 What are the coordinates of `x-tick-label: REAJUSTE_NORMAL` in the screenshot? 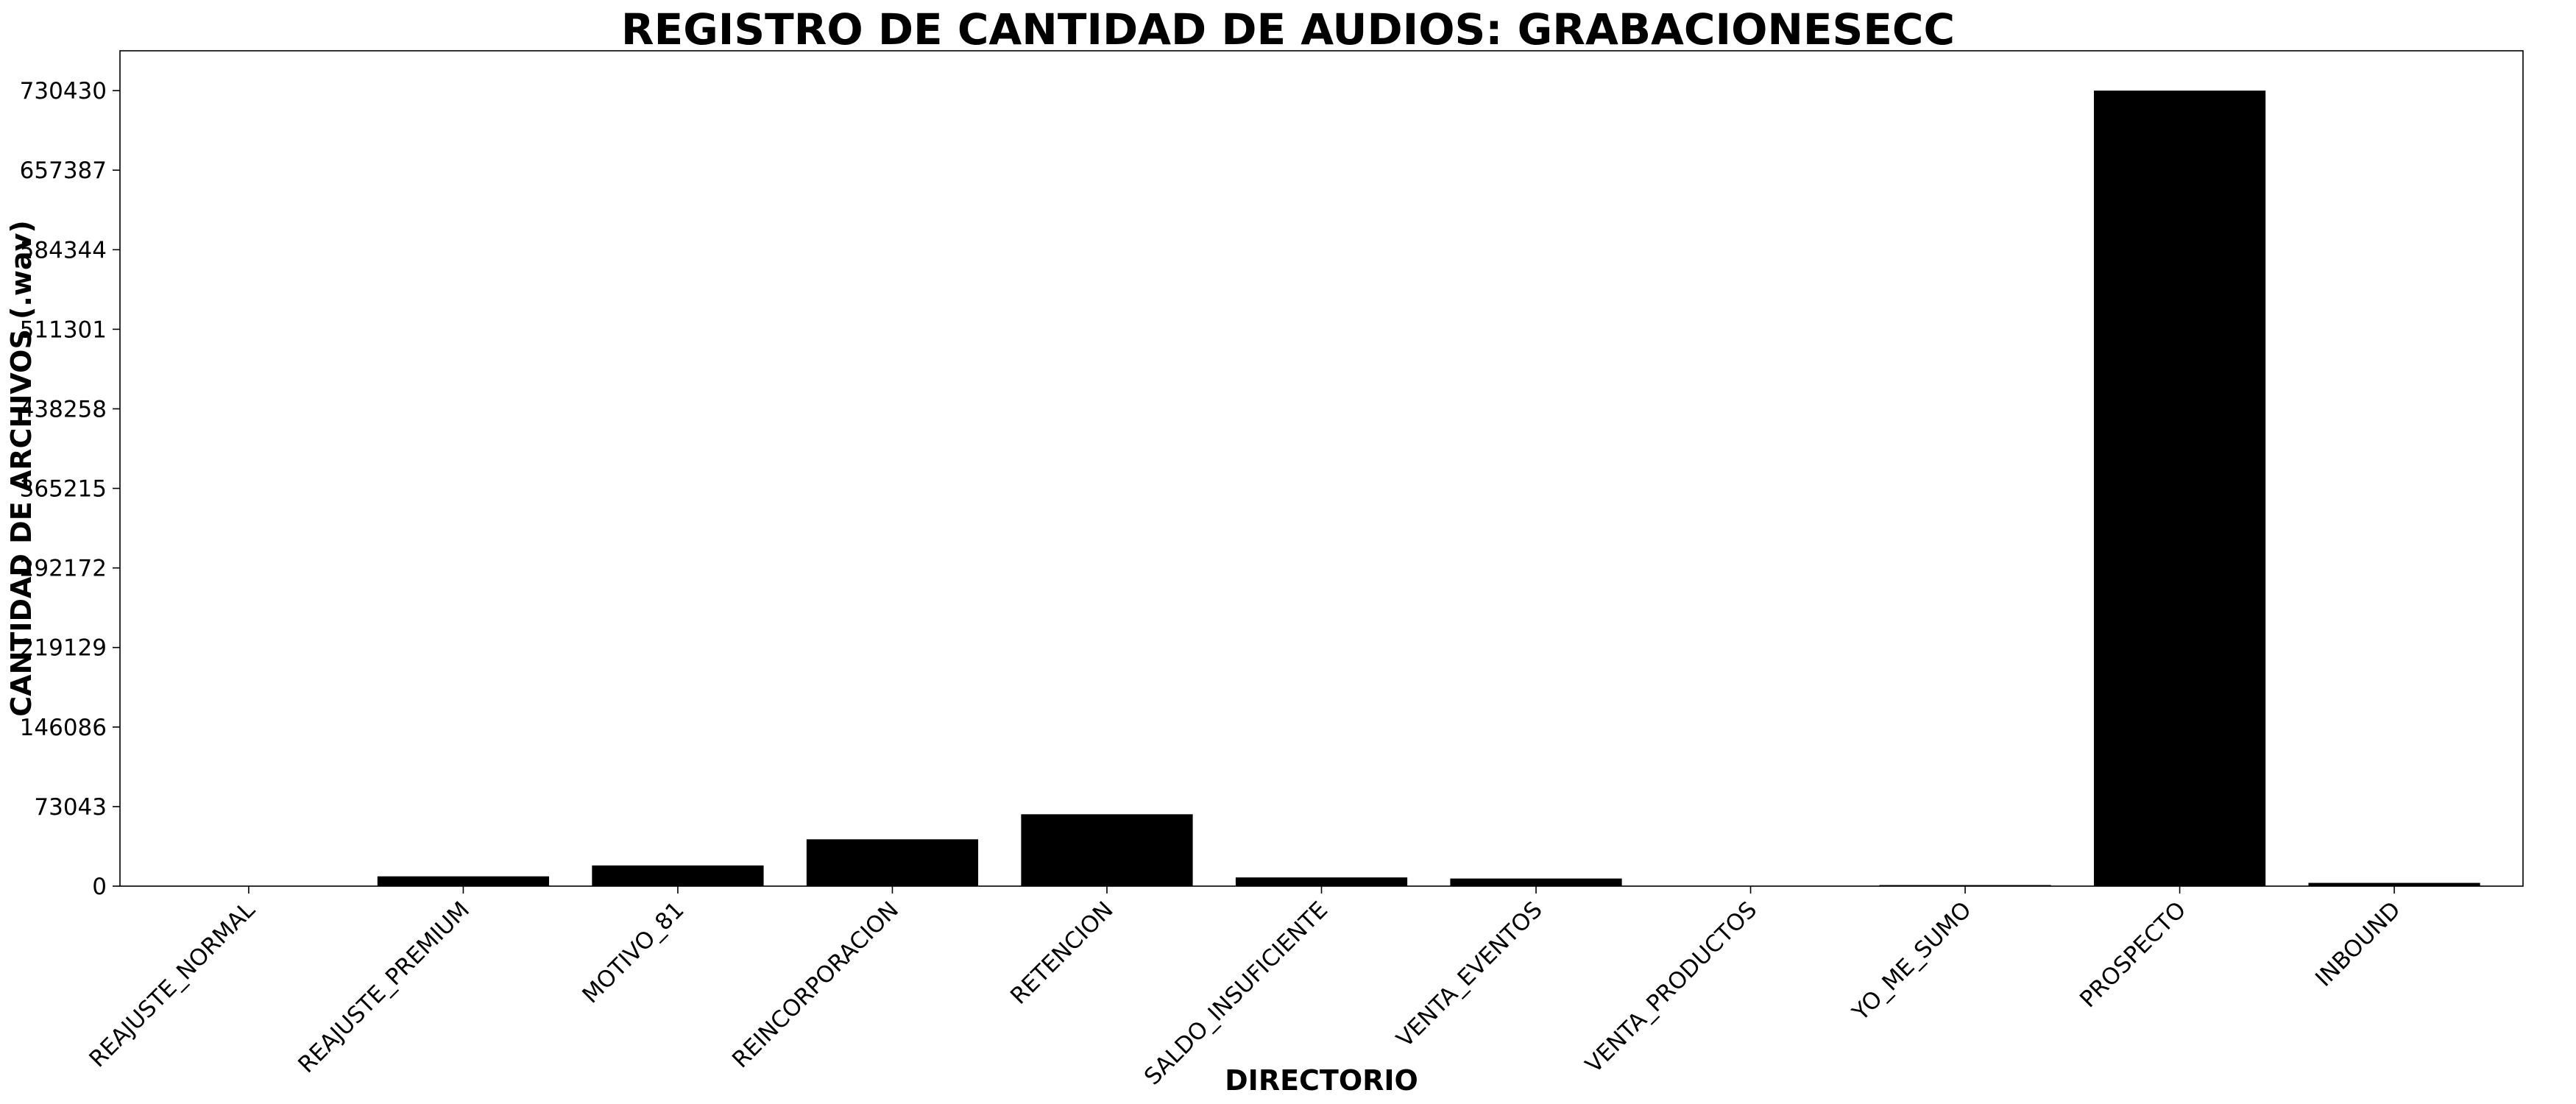 It's located at (172, 984).